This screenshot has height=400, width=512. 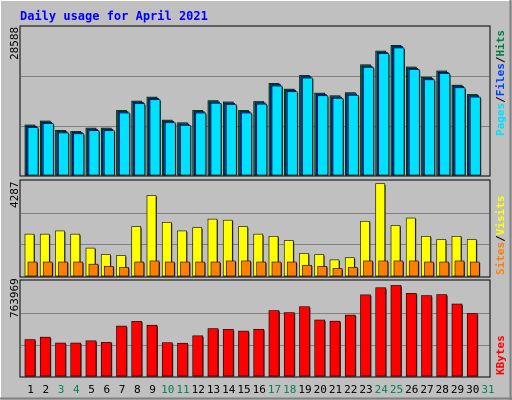 I want to click on day-label: 5, so click(x=91, y=389).